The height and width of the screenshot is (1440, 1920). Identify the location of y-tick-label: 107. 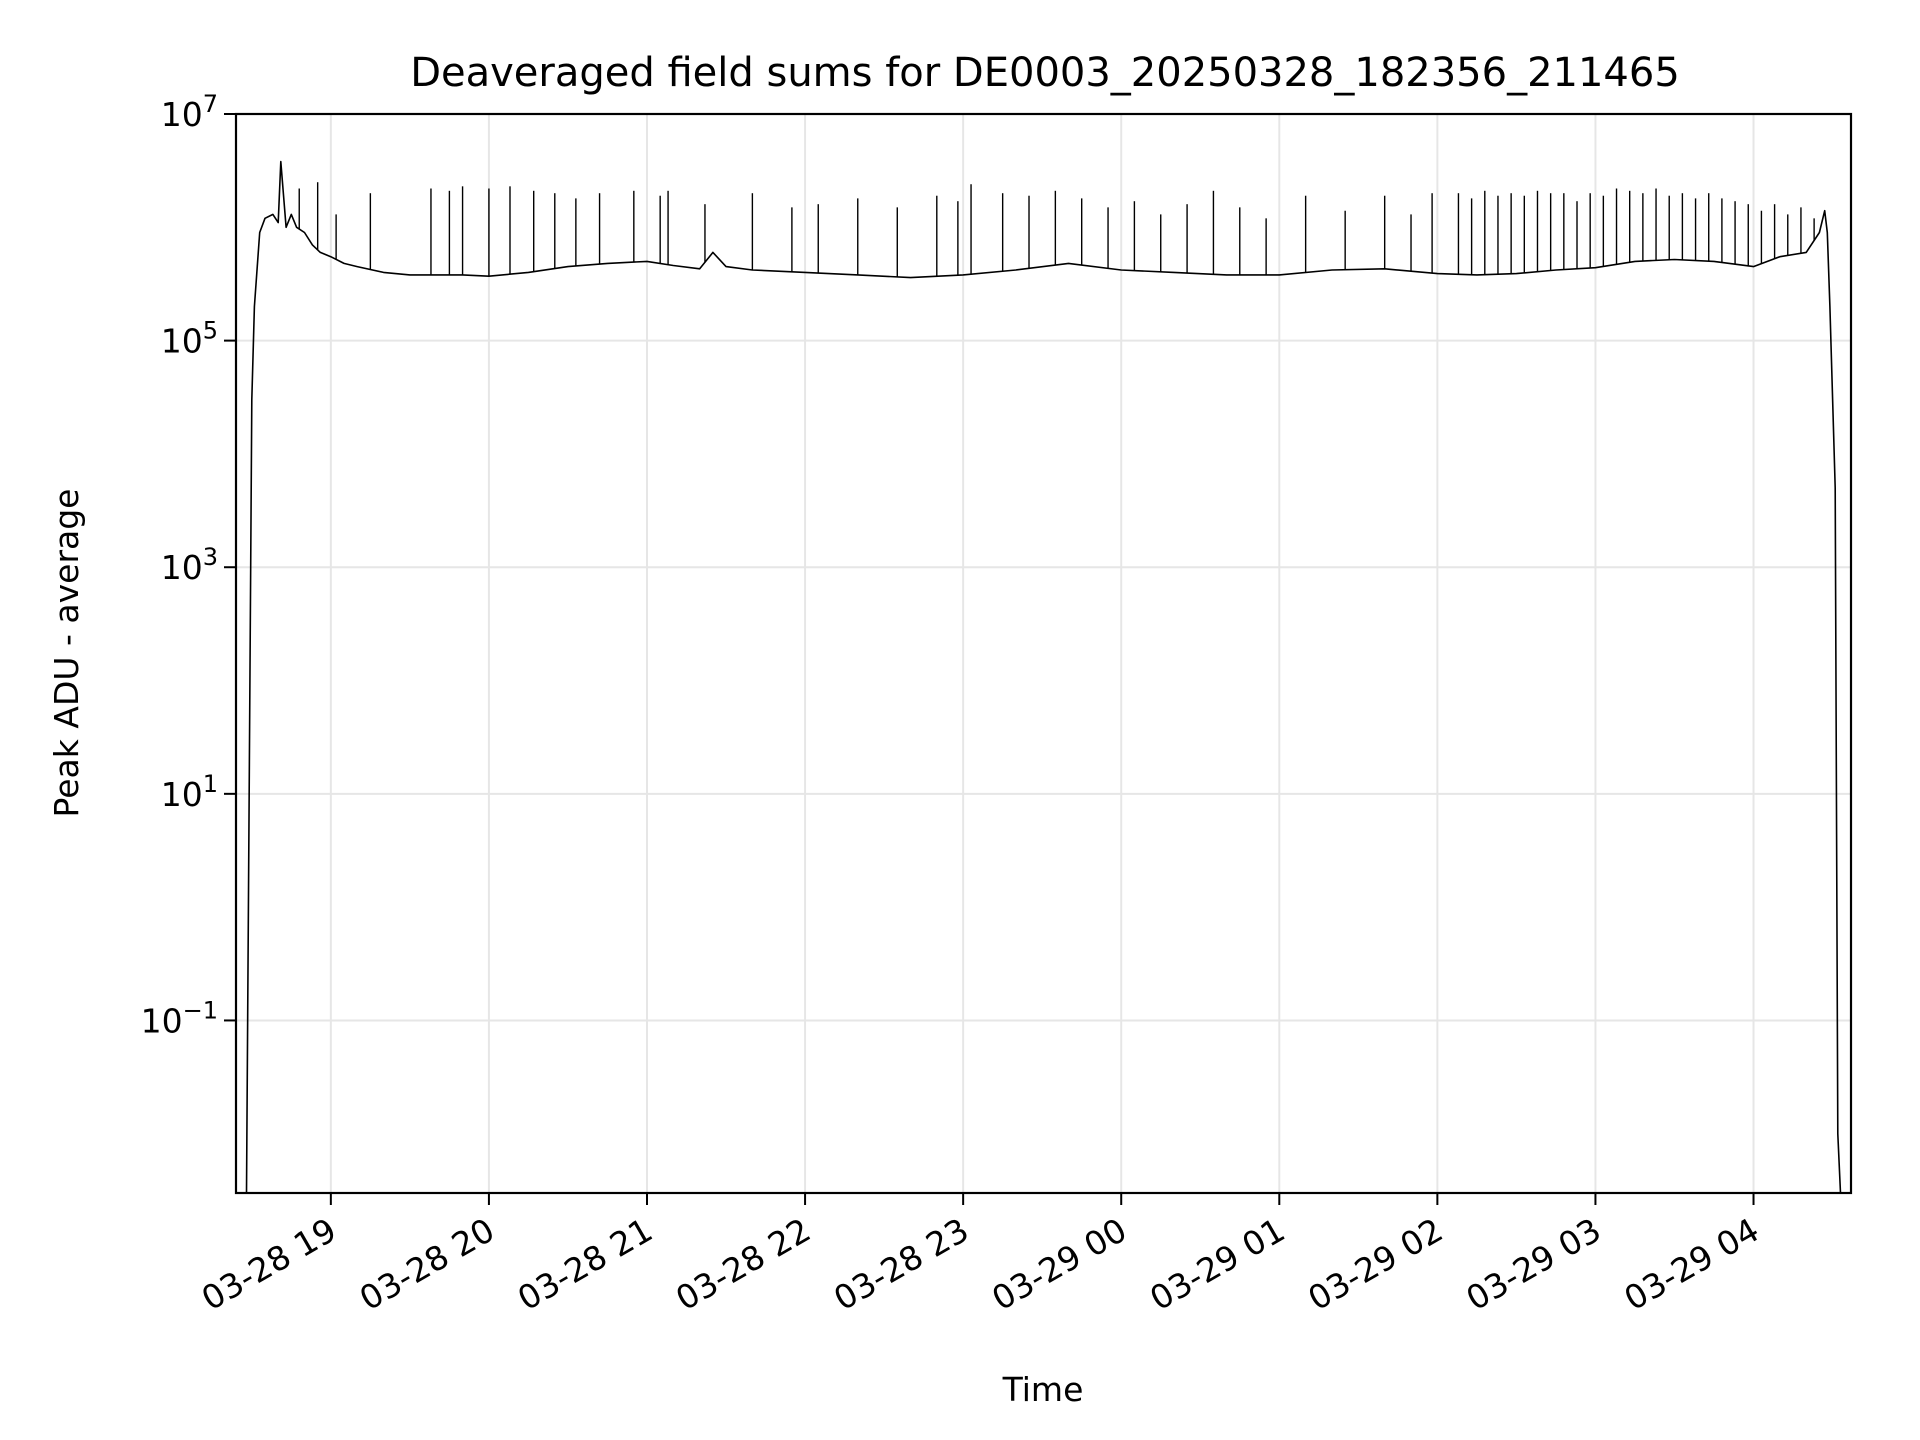
(189, 112).